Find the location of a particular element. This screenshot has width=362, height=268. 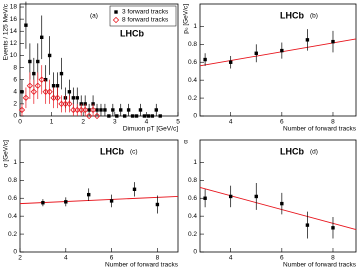

y-tick-label: 14 is located at coordinates (14, 31).